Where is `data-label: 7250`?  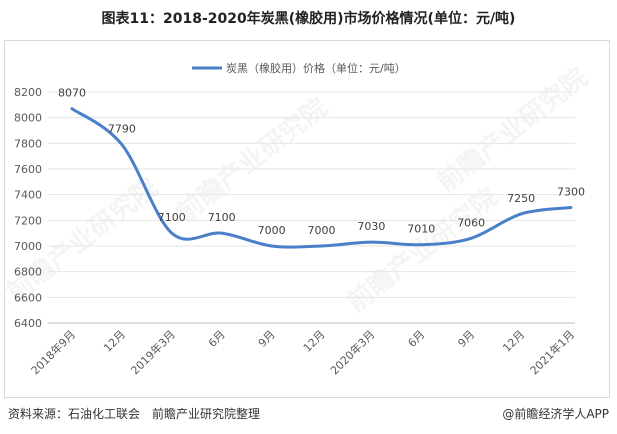 data-label: 7250 is located at coordinates (521, 198).